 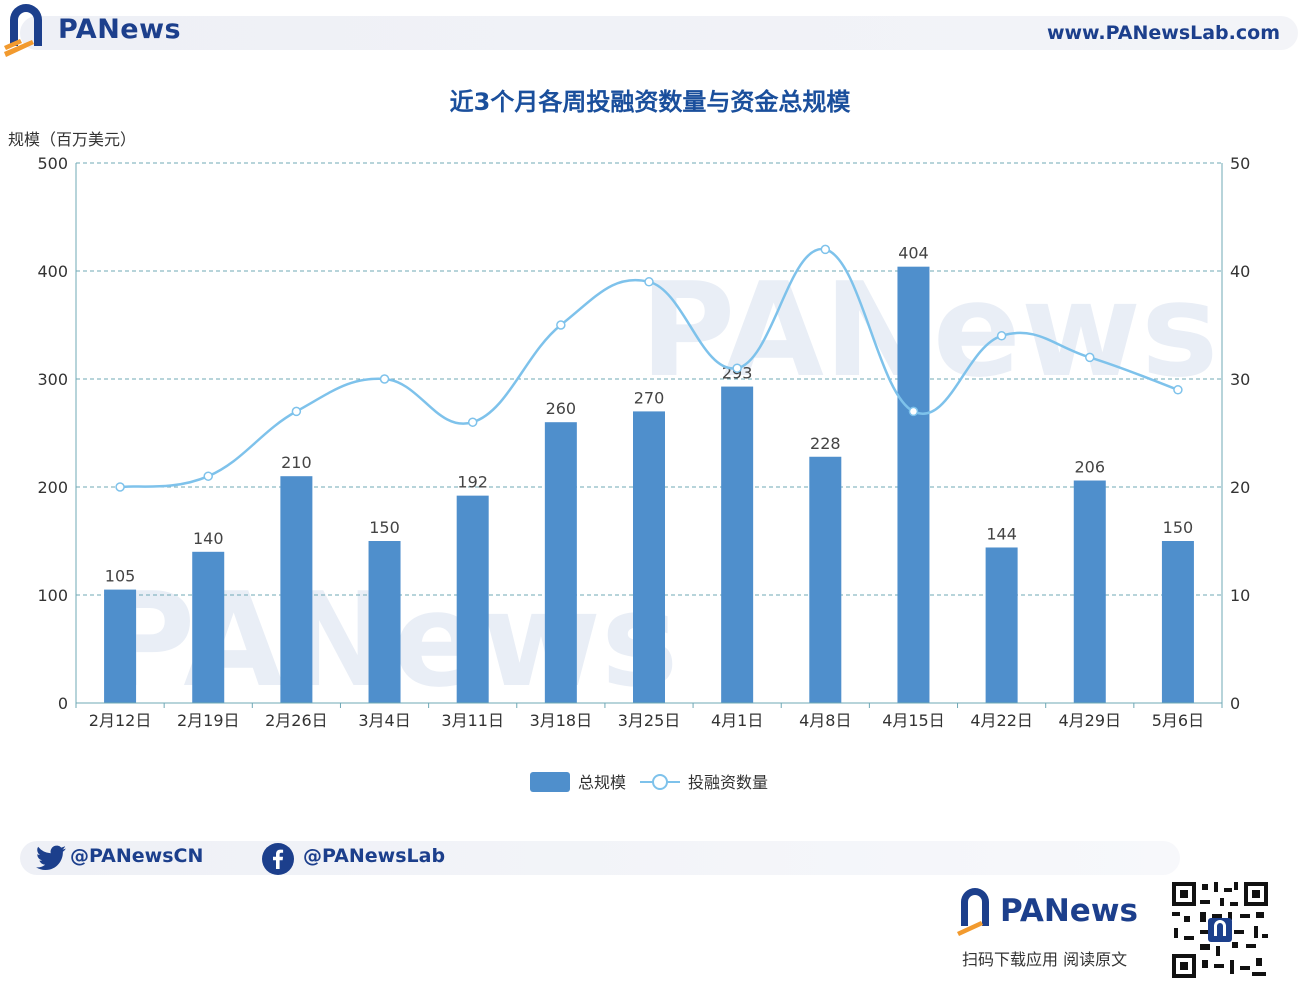 I want to click on facebook-icon, so click(x=278, y=859).